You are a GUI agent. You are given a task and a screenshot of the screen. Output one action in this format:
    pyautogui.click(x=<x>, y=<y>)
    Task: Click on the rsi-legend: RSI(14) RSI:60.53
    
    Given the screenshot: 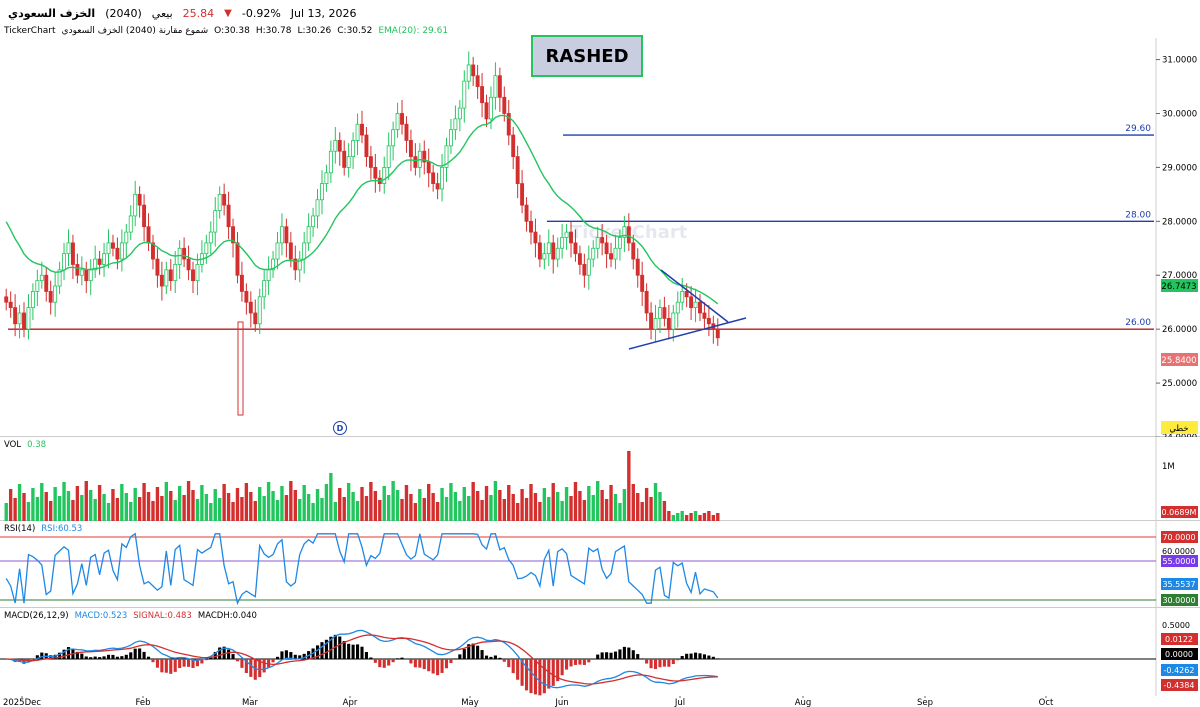 What is the action you would take?
    pyautogui.click(x=43, y=529)
    